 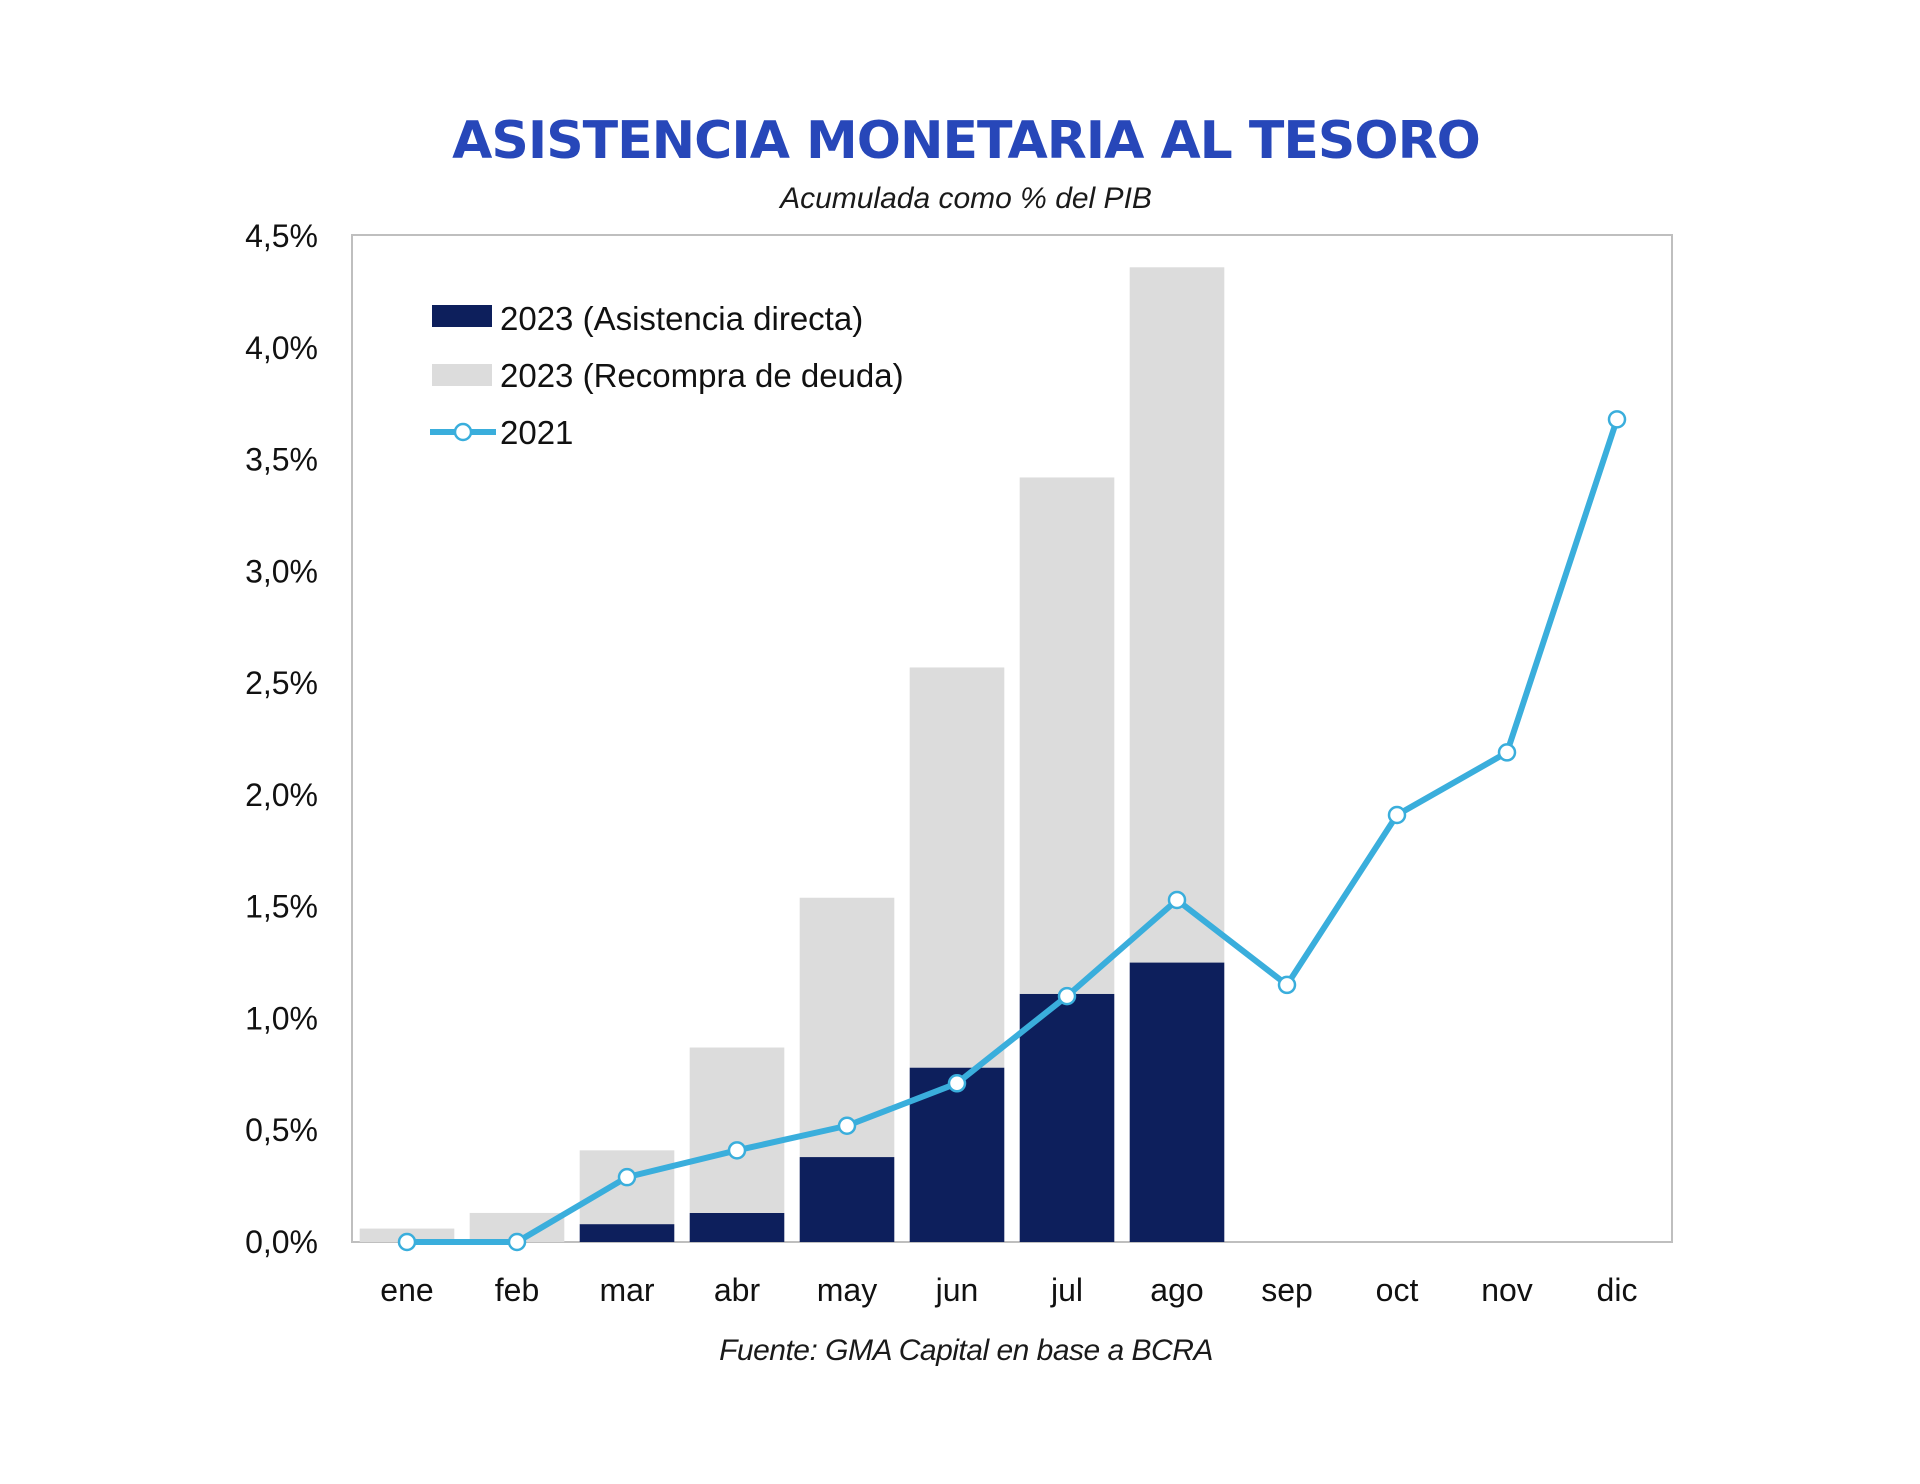 I want to click on y-tick-label: 3,0%, so click(x=281, y=571).